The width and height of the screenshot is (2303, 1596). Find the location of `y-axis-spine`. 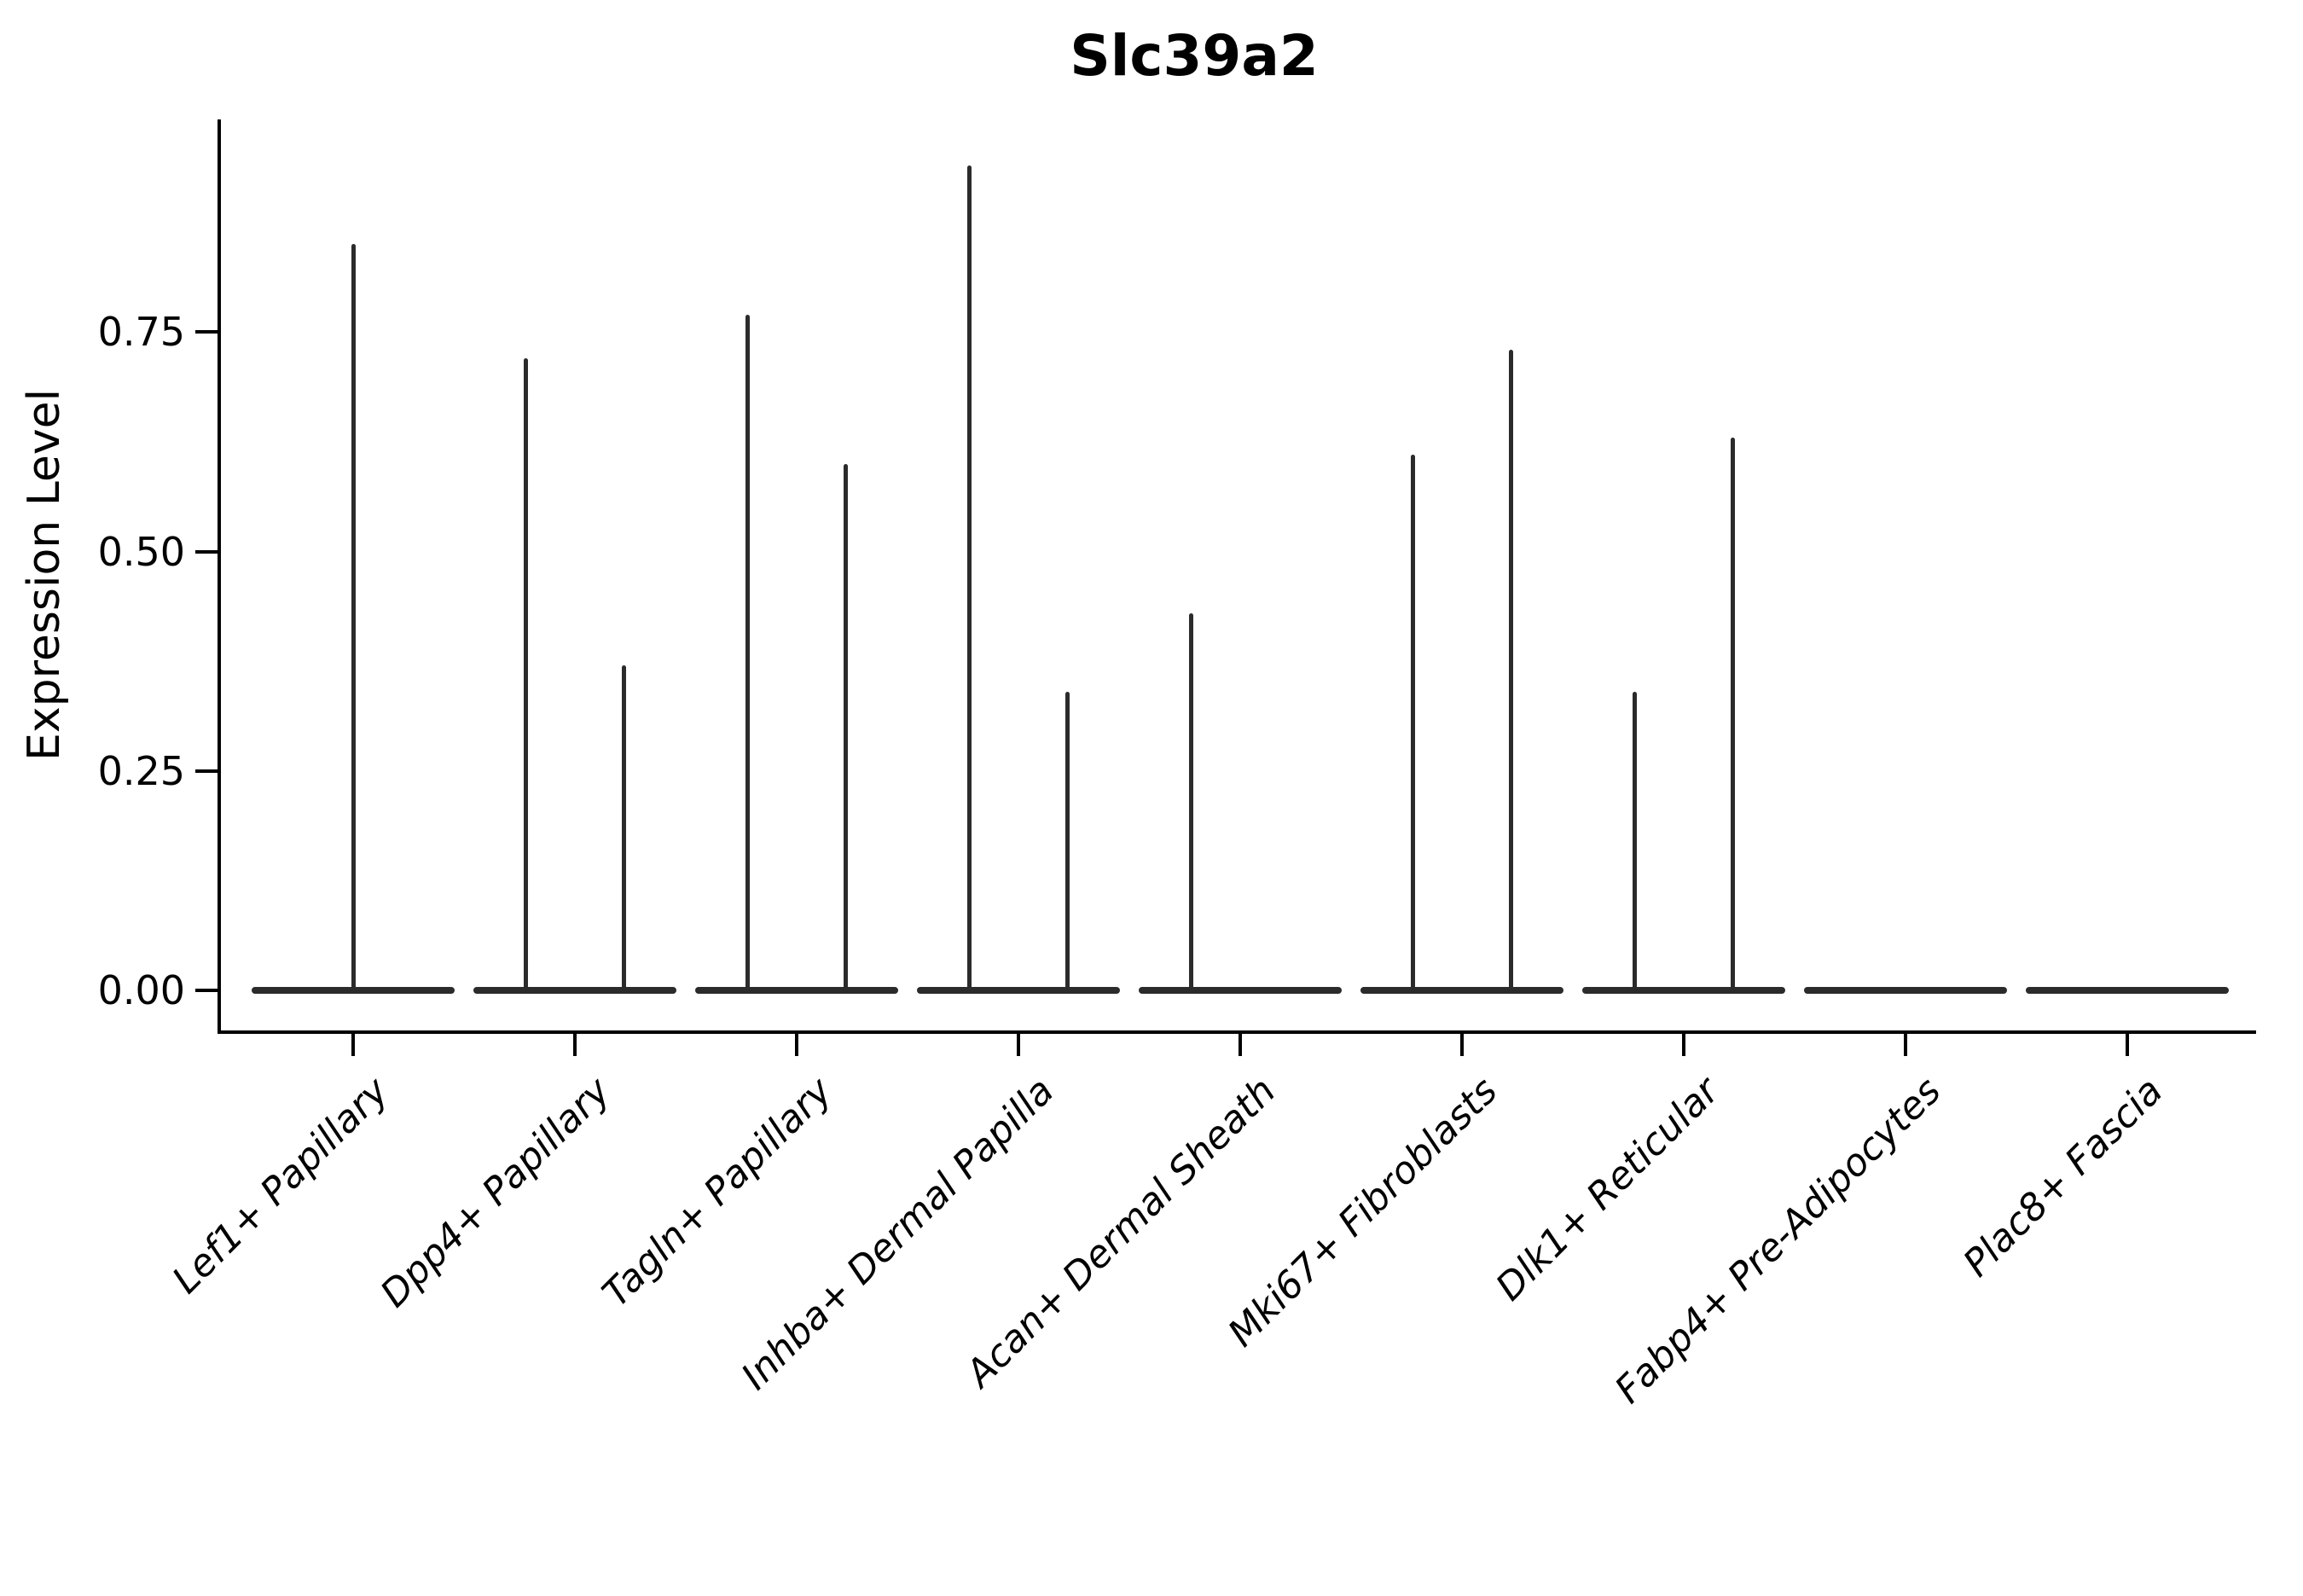

y-axis-spine is located at coordinates (219, 576).